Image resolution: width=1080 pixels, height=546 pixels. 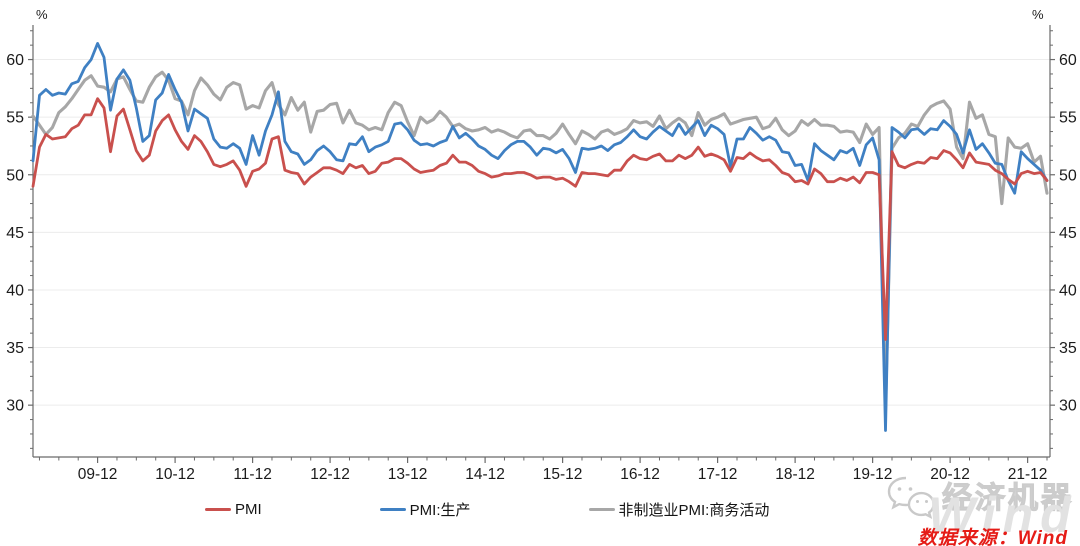 What do you see at coordinates (248, 509) in the screenshot?
I see `legend-label-pmi: PMI` at bounding box center [248, 509].